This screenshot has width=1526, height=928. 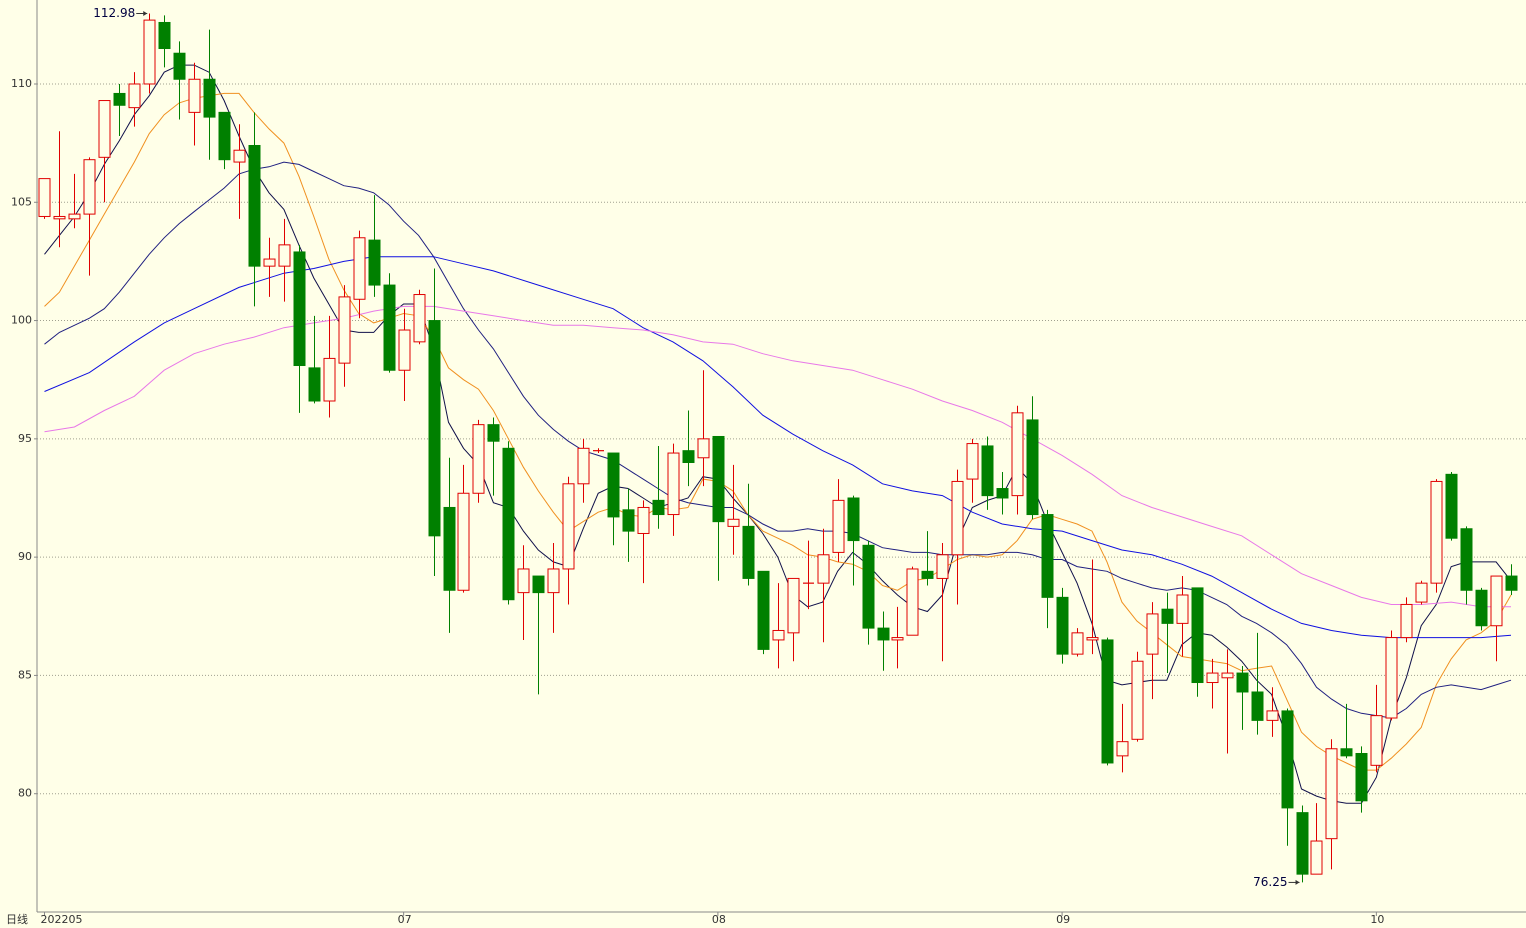 What do you see at coordinates (1270, 882) in the screenshot?
I see `annotation-label: 76.25` at bounding box center [1270, 882].